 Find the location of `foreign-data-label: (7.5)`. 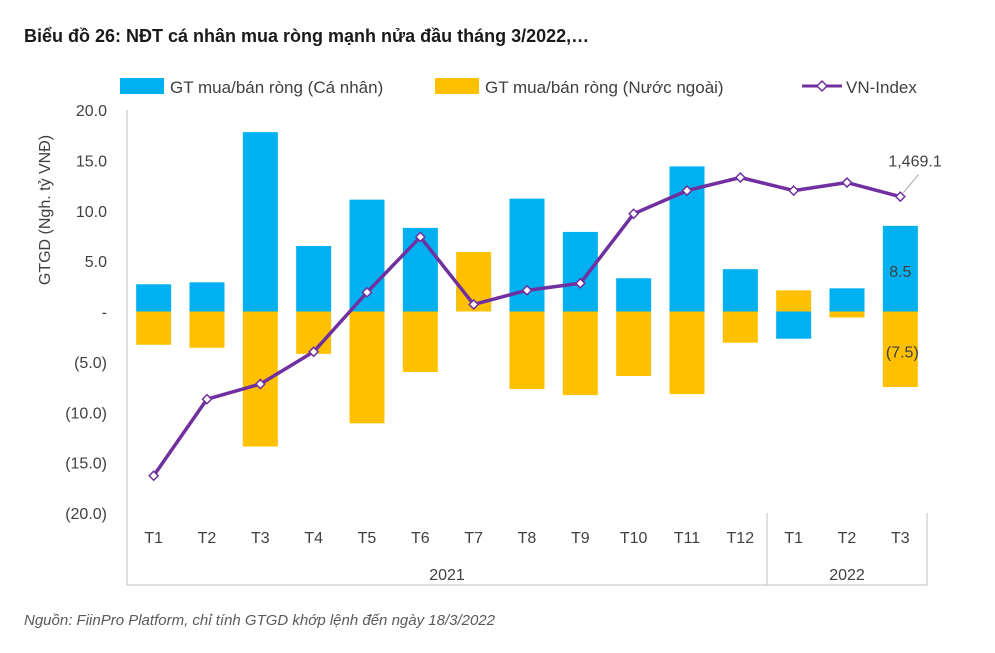

foreign-data-label: (7.5) is located at coordinates (902, 353).